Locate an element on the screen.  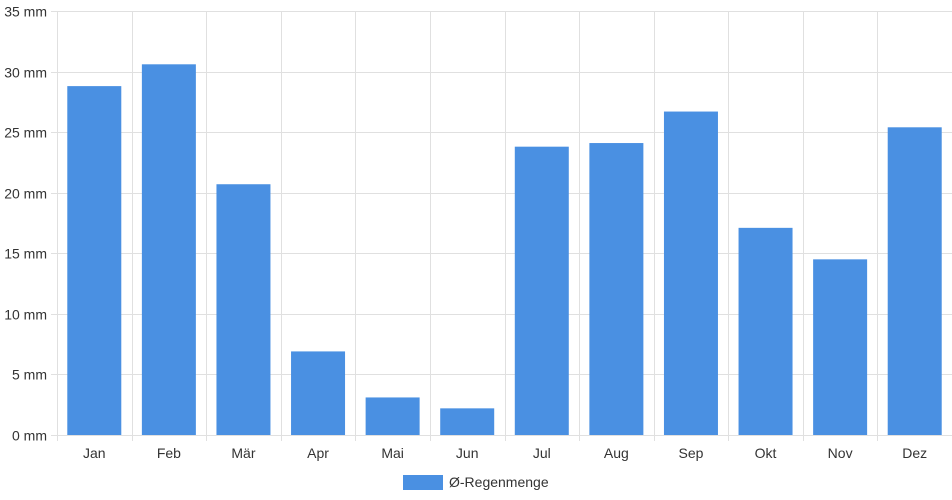
bar-aug is located at coordinates (616, 289).